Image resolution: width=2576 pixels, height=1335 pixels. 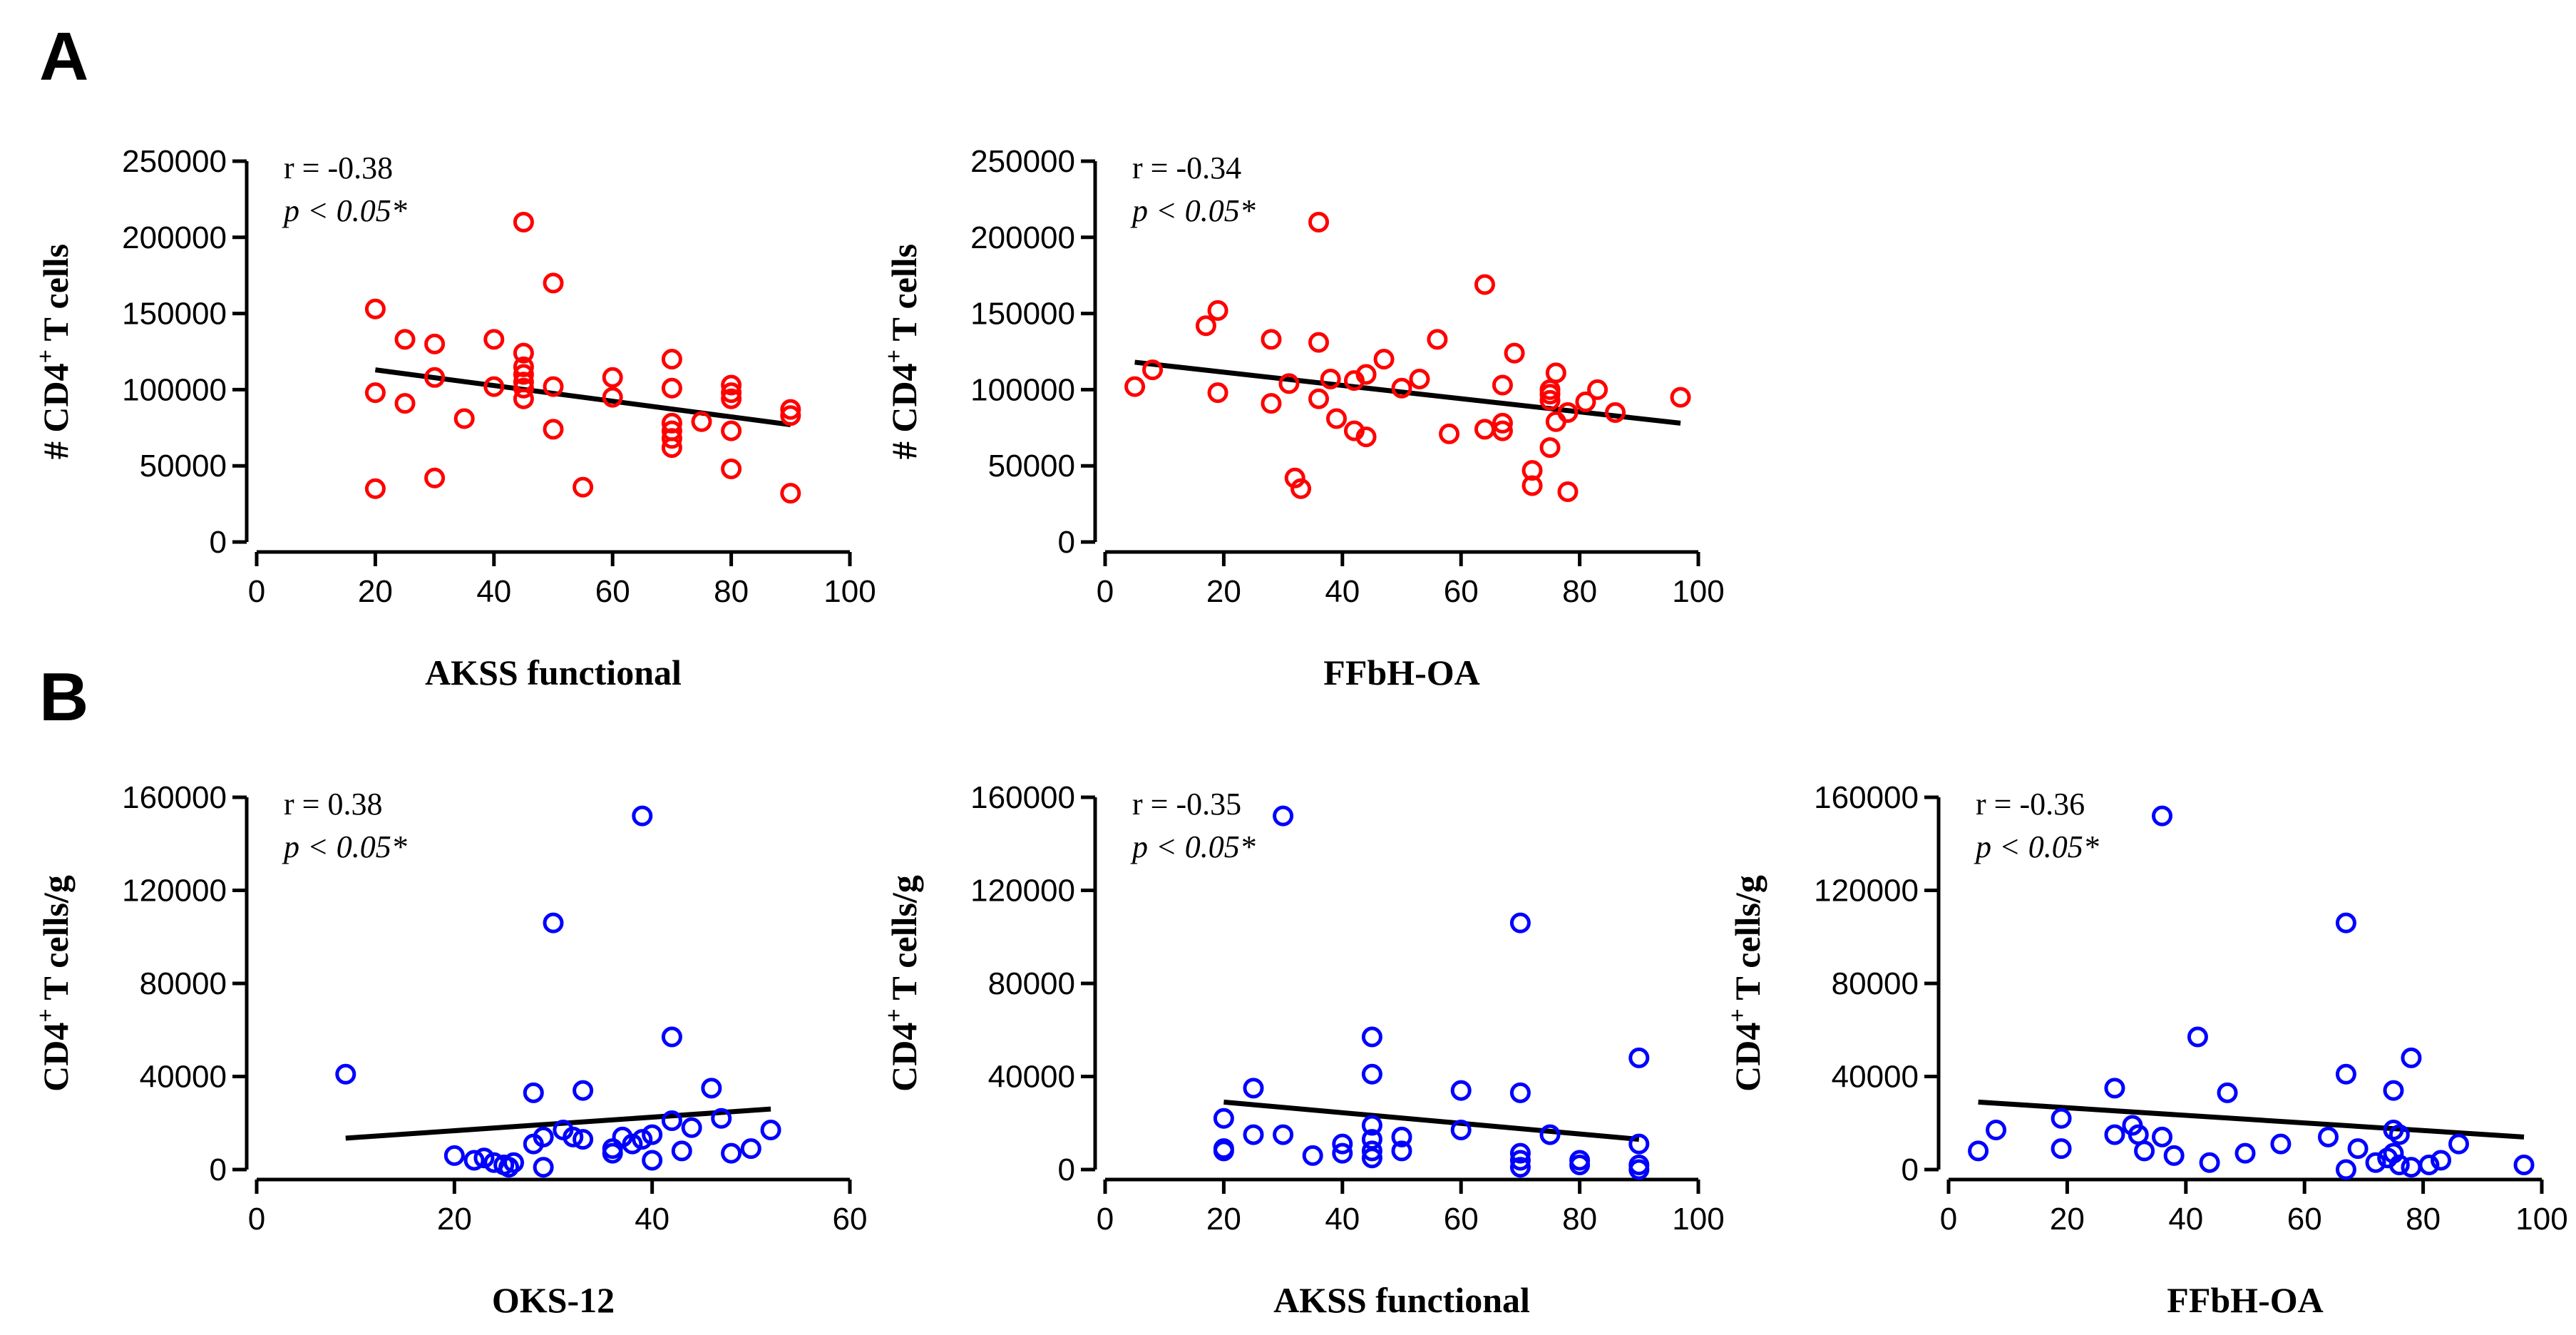 What do you see at coordinates (2245, 1300) in the screenshot?
I see `chart-5-x-axis-title: FFbH-OA` at bounding box center [2245, 1300].